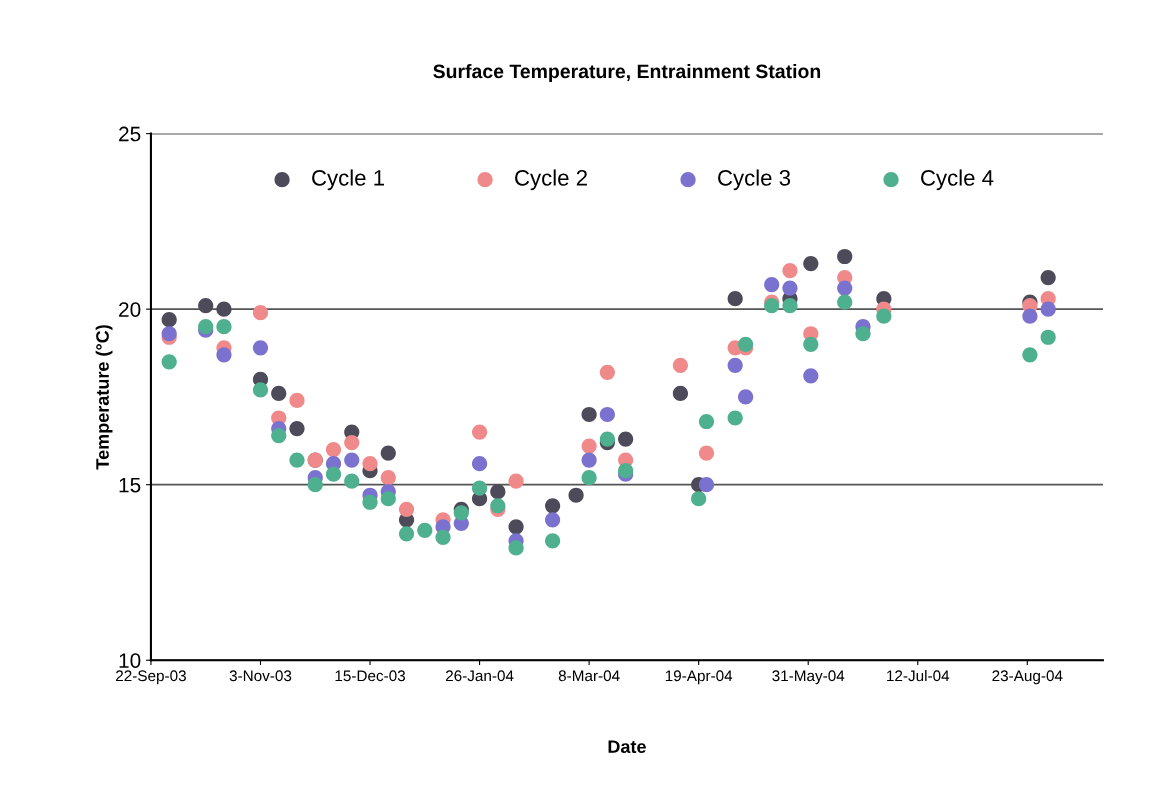 The image size is (1161, 786). Describe the element at coordinates (260, 676) in the screenshot. I see `x-tick-label: 3-Nov-03` at that location.